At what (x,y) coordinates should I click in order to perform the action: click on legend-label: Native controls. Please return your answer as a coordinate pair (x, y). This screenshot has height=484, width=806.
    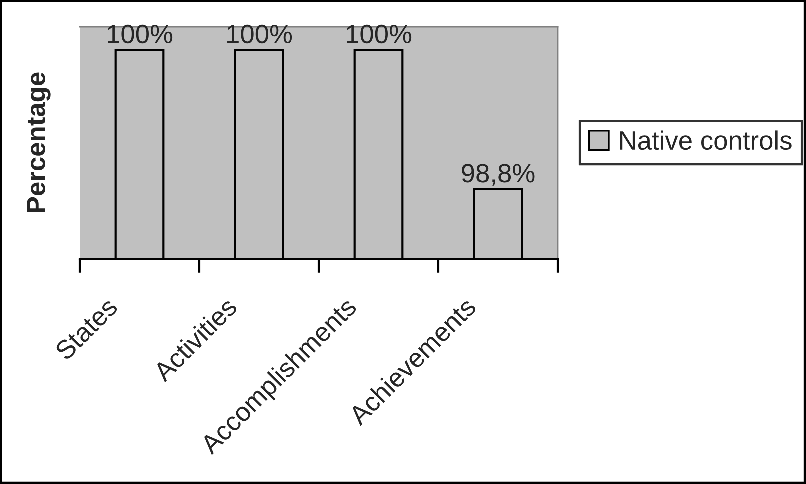
    Looking at the image, I should click on (706, 140).